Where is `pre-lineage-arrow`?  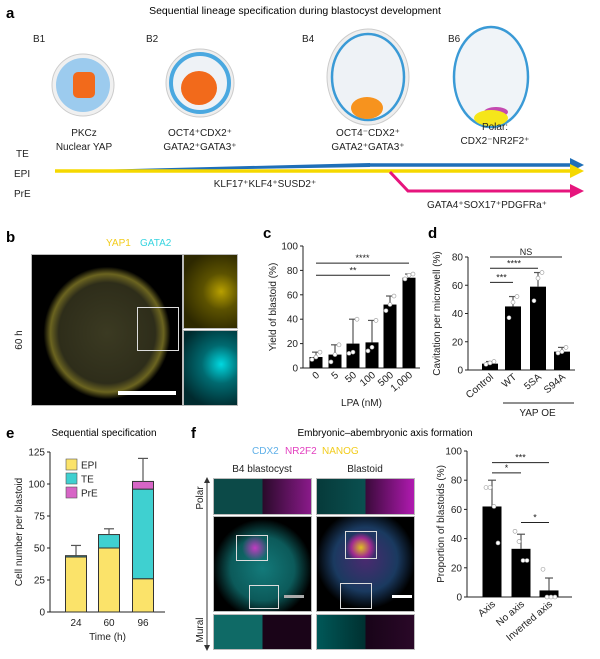 pre-lineage-arrow is located at coordinates (486, 184).